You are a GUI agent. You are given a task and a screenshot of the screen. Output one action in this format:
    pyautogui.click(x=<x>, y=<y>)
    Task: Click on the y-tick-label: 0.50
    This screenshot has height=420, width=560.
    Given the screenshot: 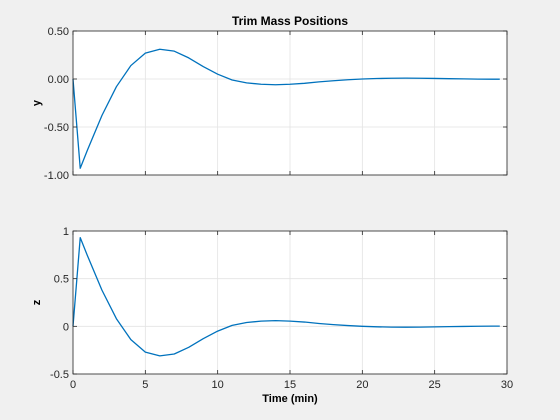 What is the action you would take?
    pyautogui.click(x=58, y=32)
    